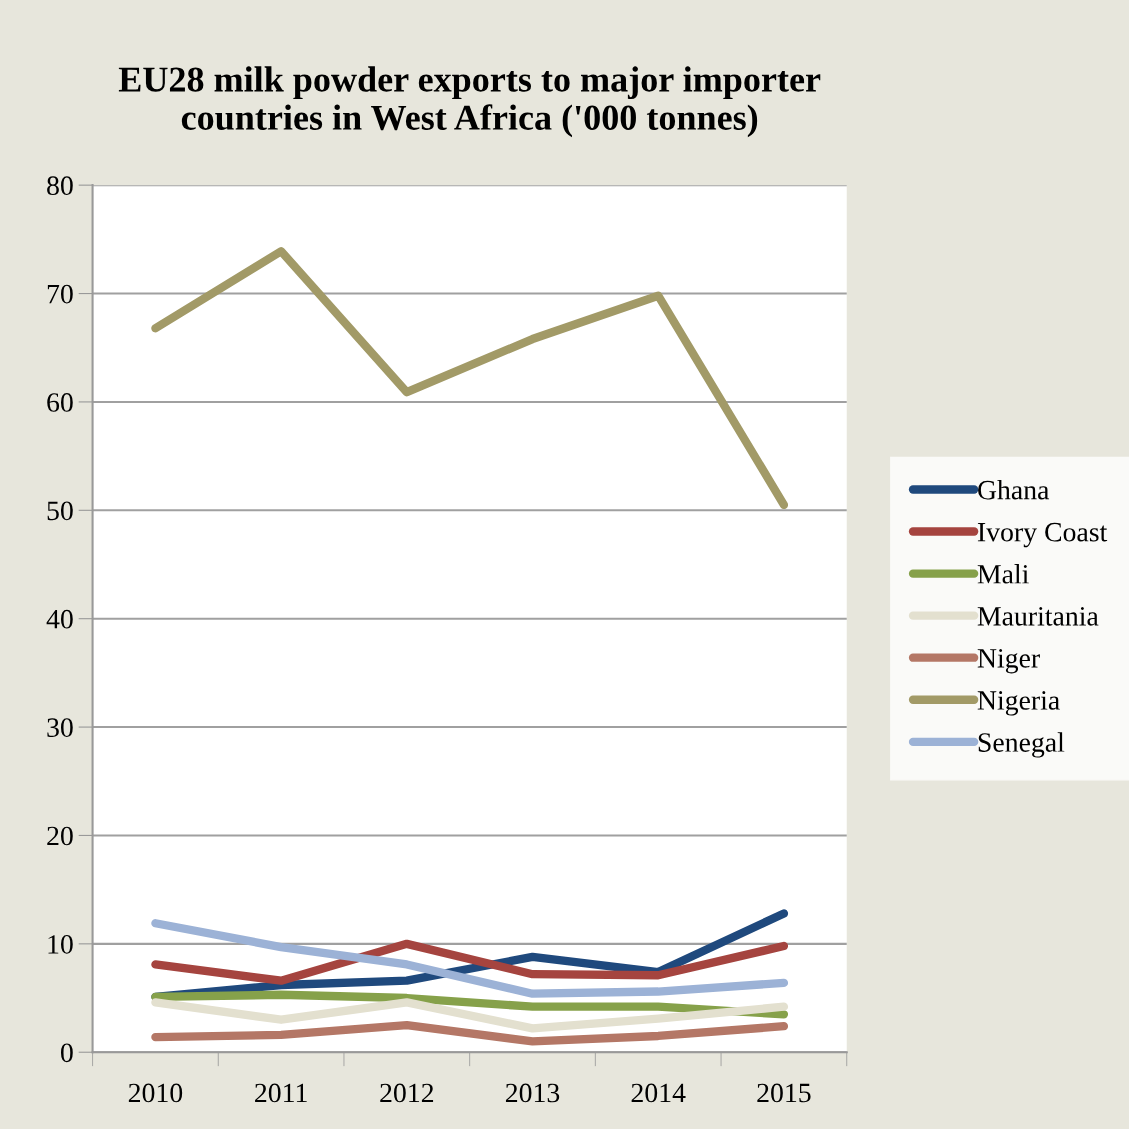 This screenshot has width=1129, height=1129. I want to click on x-tick-label: 2013, so click(532, 1093).